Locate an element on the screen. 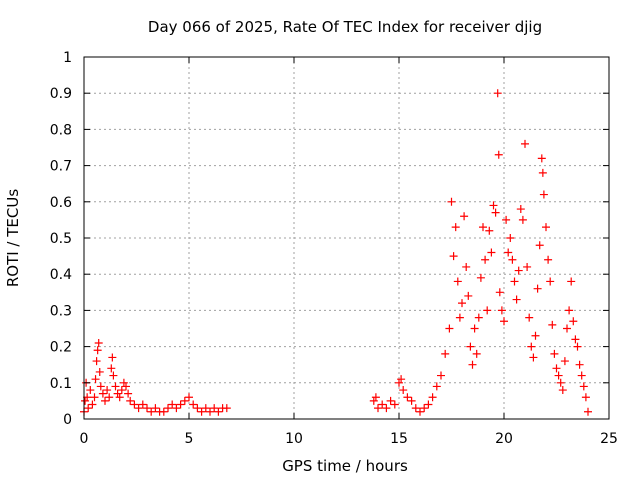 Image resolution: width=640 pixels, height=480 pixels. x-tick-label: 5 is located at coordinates (189, 439).